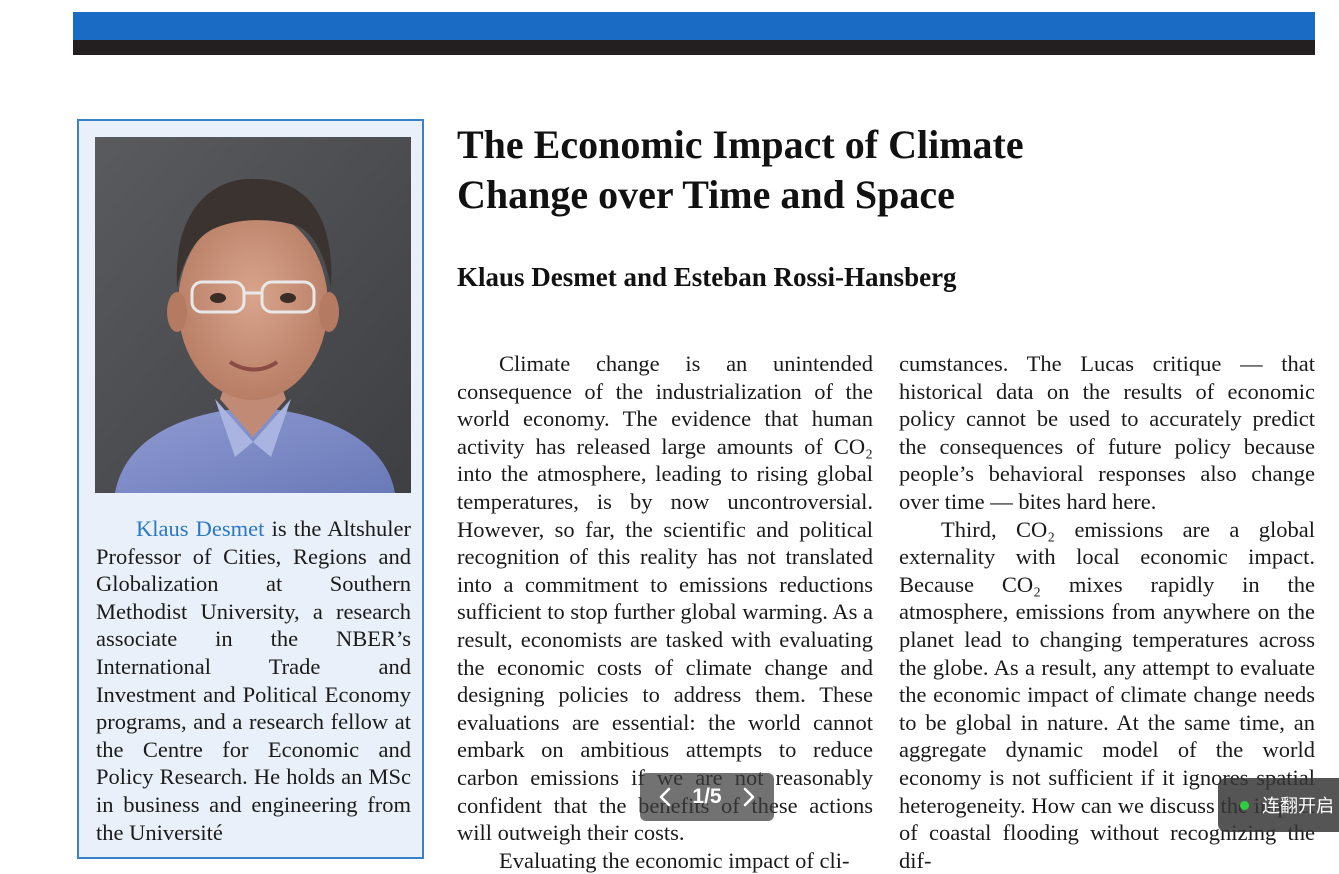  I want to click on paragraph: Evaluating the economic impact of cli-, so click(674, 860).